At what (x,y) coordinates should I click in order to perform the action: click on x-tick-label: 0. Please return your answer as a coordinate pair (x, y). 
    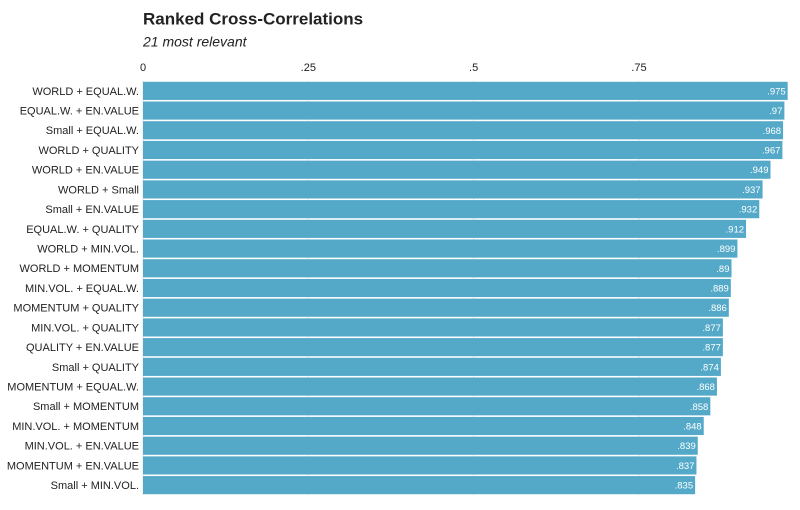
    Looking at the image, I should click on (143, 68).